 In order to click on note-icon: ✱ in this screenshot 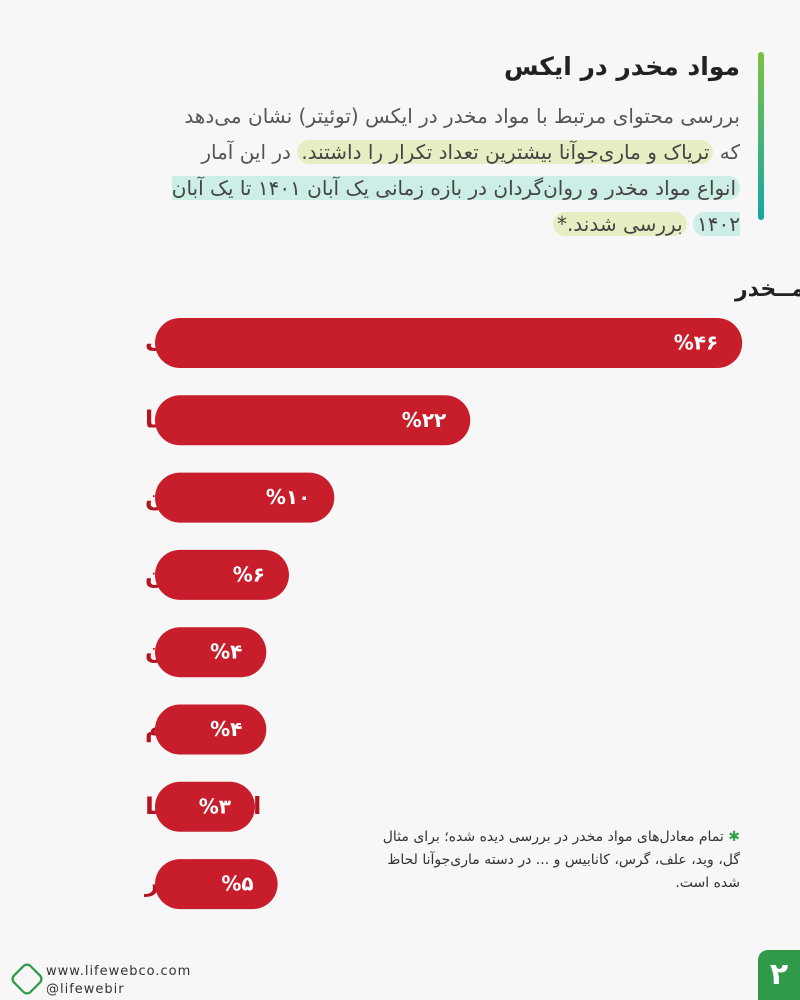, I will do `click(734, 837)`.